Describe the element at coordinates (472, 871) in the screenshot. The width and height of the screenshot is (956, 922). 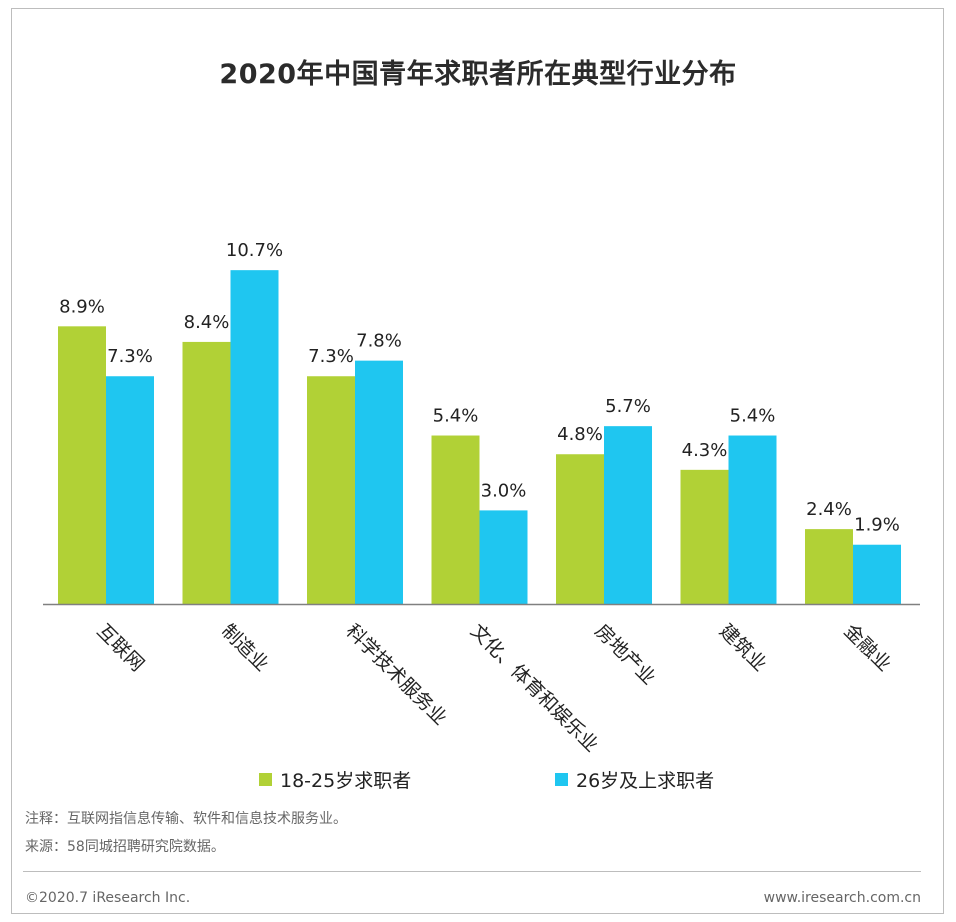
I see `footer-divider` at that location.